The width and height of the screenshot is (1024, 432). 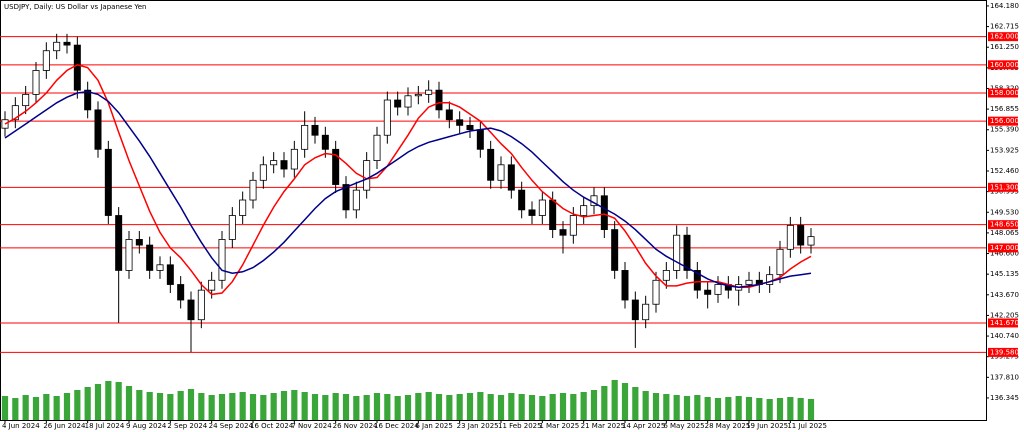 I want to click on y-tick-label: 142.205, so click(x=1004, y=315).